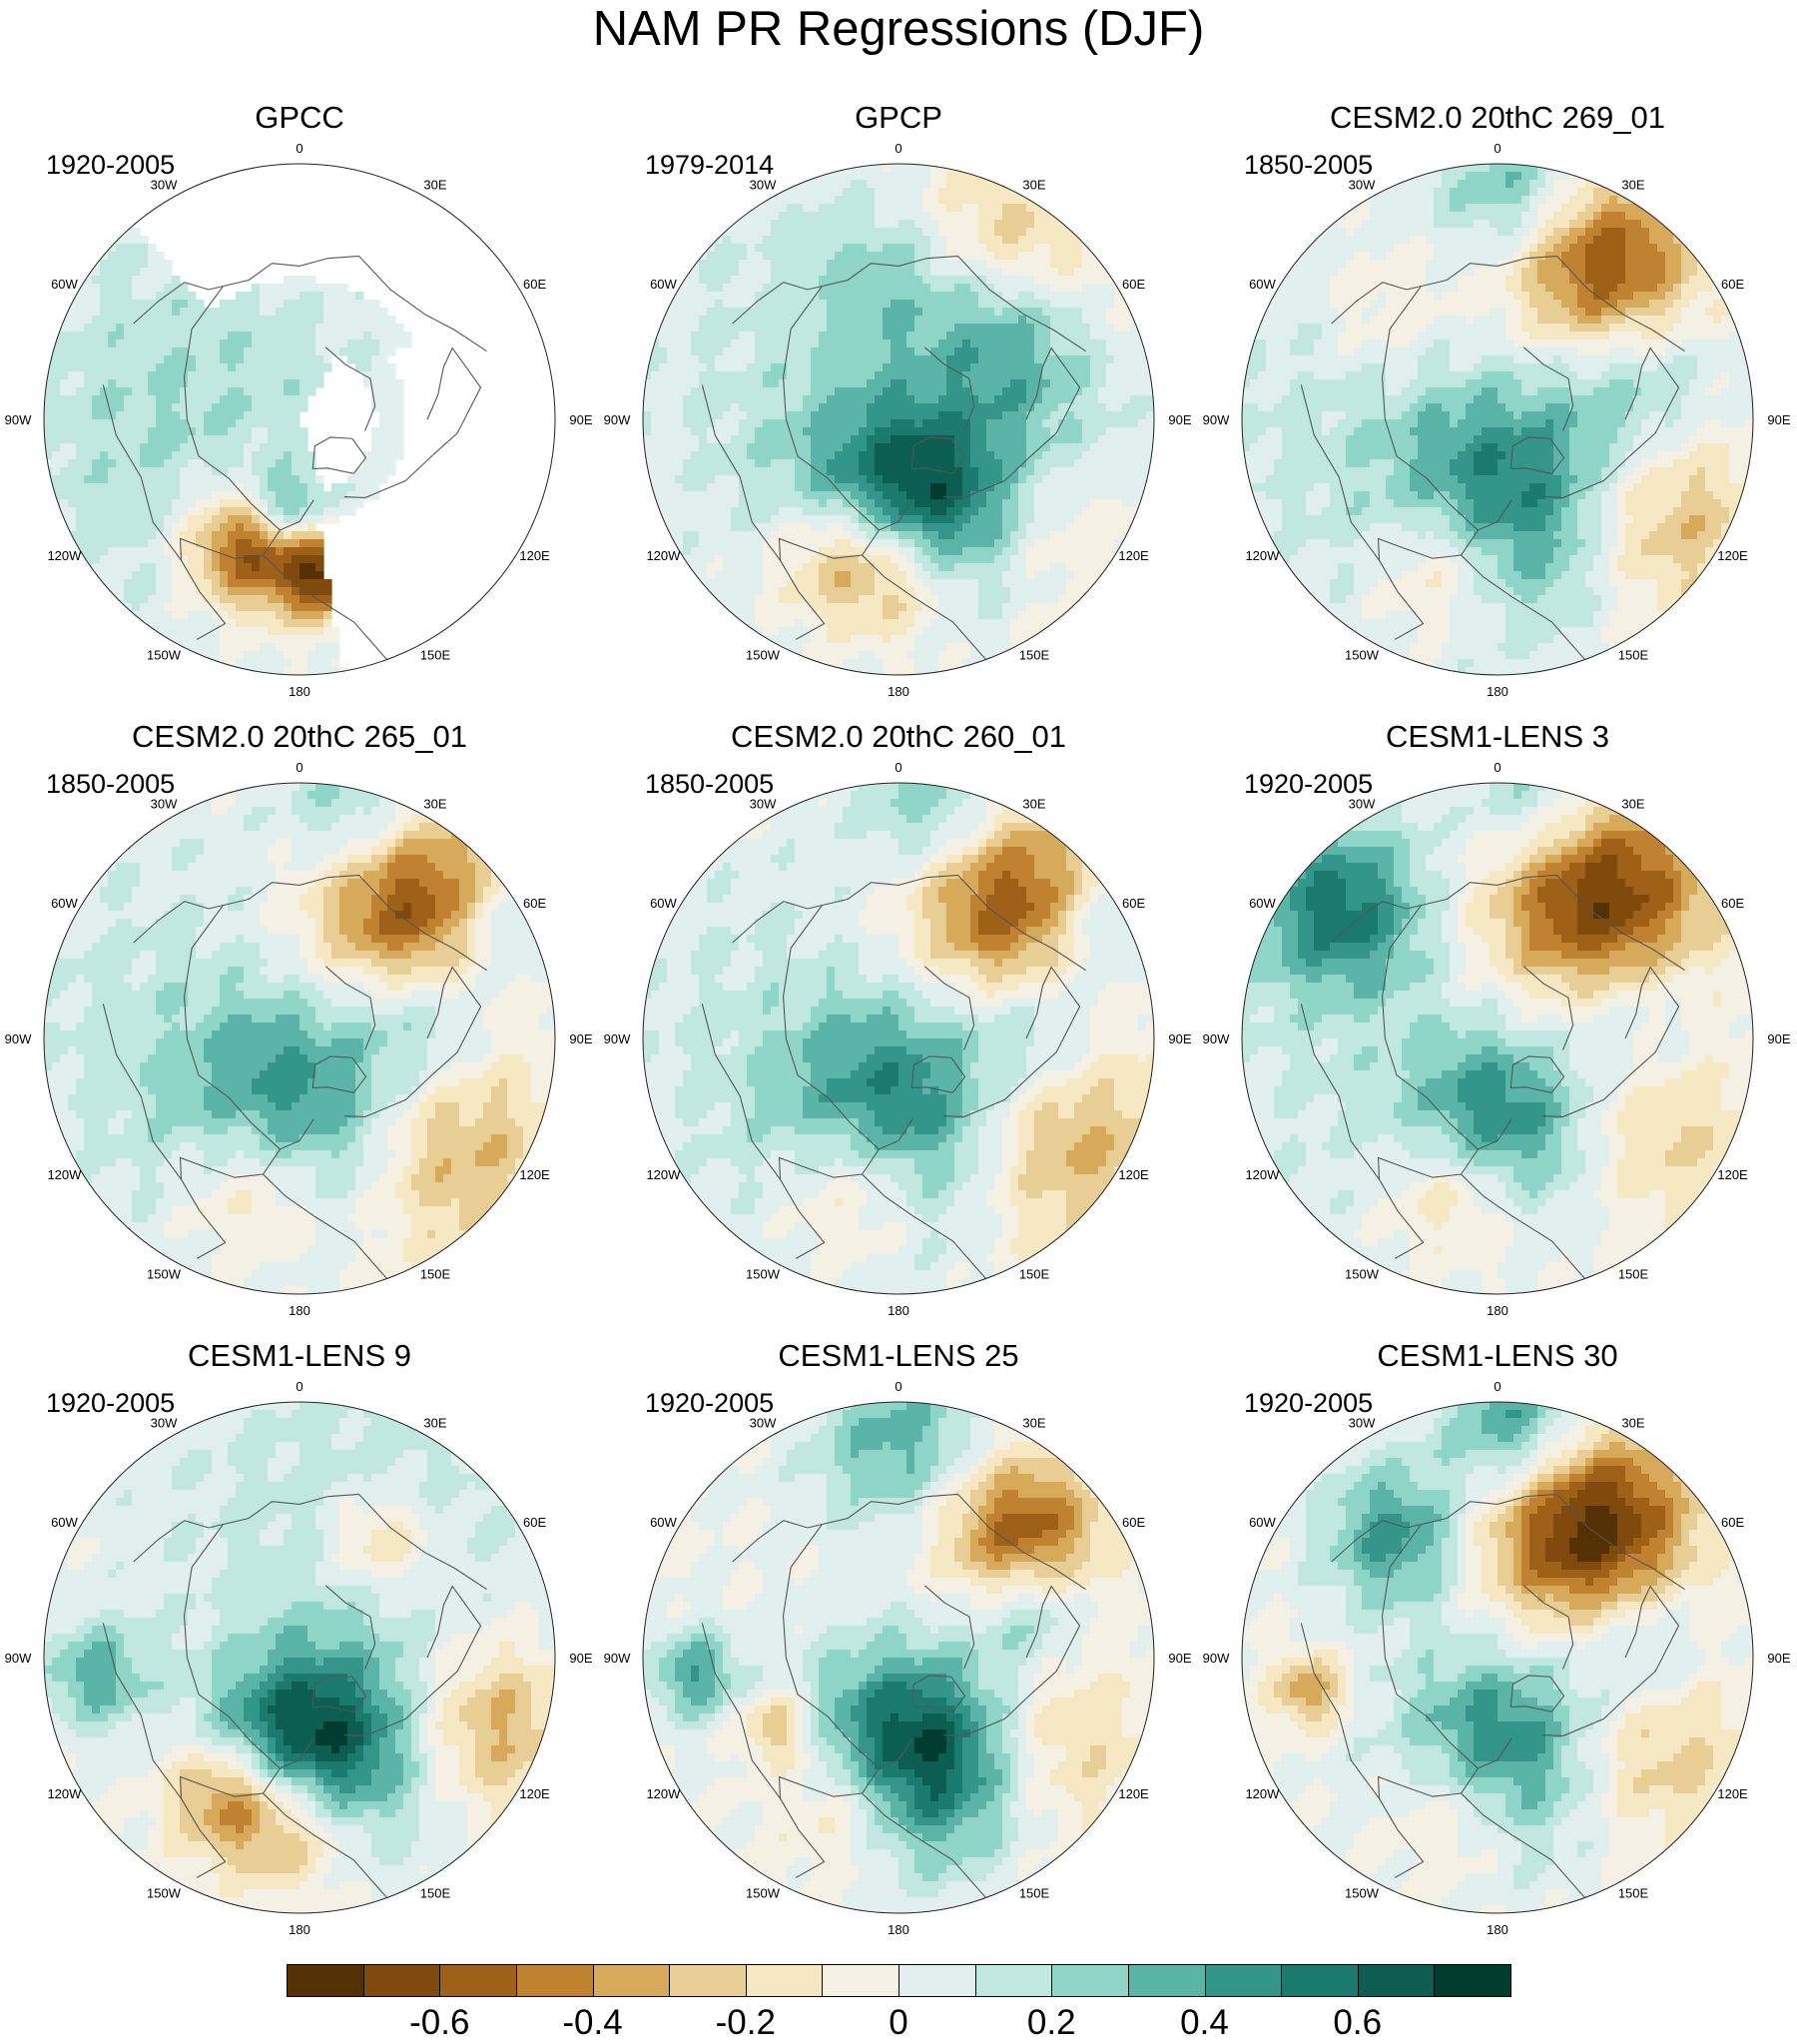 This screenshot has width=1797, height=2044. What do you see at coordinates (299, 118) in the screenshot?
I see `panel-title: GPCC` at bounding box center [299, 118].